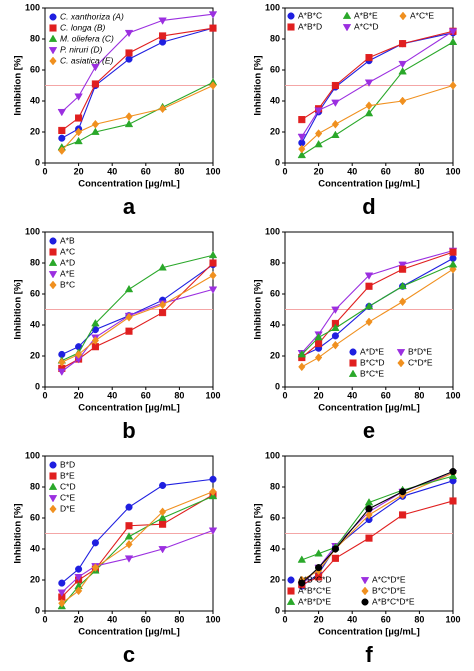 This screenshot has height=671, width=474. Describe the element at coordinates (393, 601) in the screenshot. I see `legend-label: A*B*C*D*E` at that location.